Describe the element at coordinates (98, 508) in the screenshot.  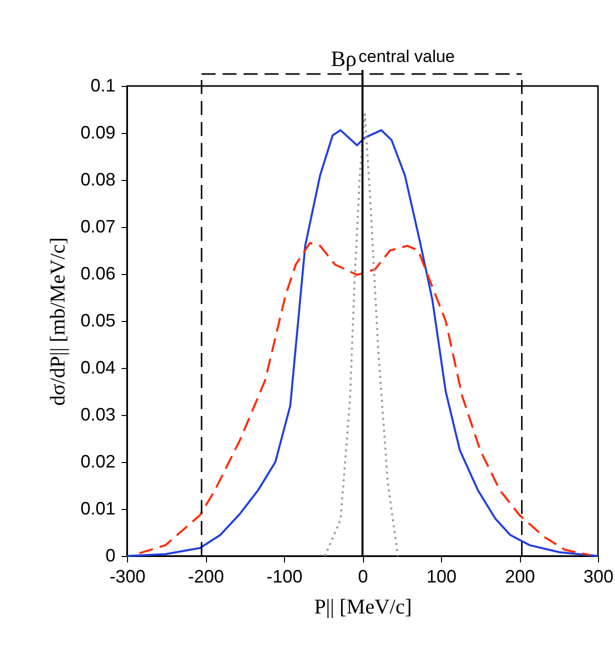
I see `y-tick-label: 0.01` at that location.